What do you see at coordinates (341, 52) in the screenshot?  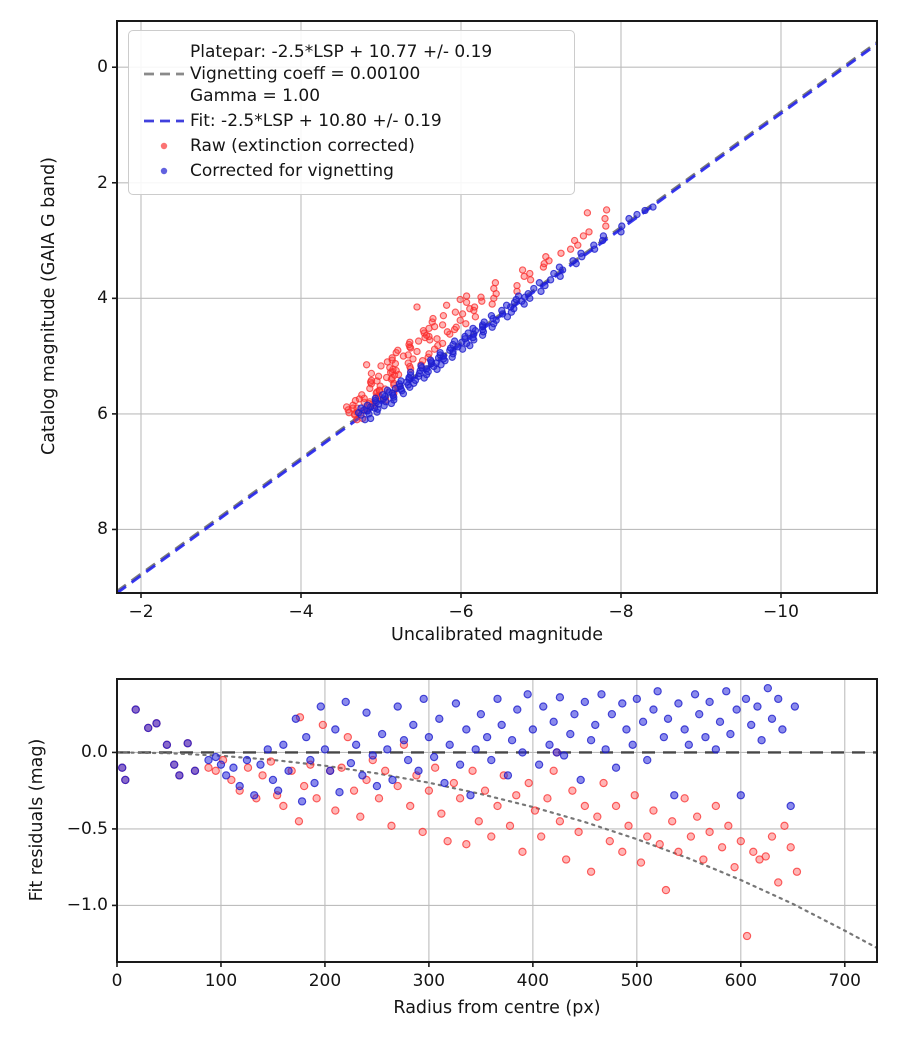 I see `legend-platepar-line1: Platepar: -2.5*LSP + 10.77 +/- 0.19` at bounding box center [341, 52].